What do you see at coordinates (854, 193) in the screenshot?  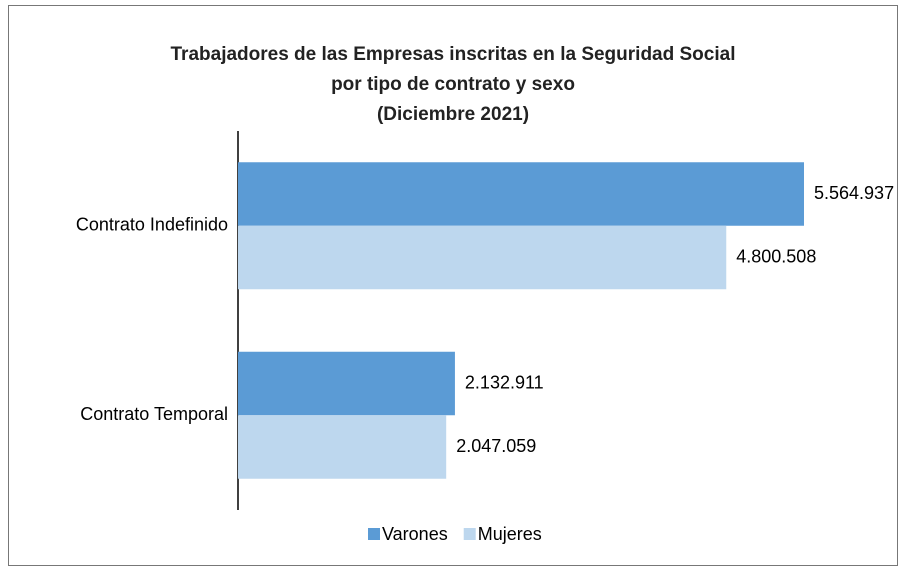 I see `data-label: 5.564.937` at bounding box center [854, 193].